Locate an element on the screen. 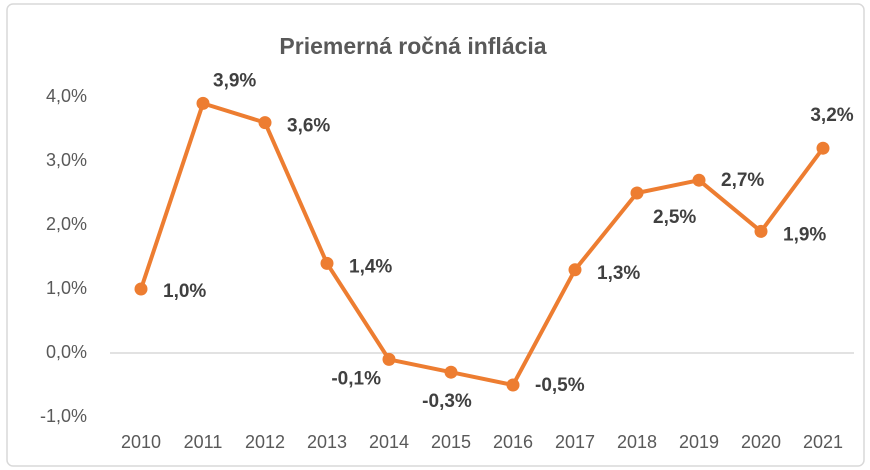  data-label: 2,7% is located at coordinates (742, 180).